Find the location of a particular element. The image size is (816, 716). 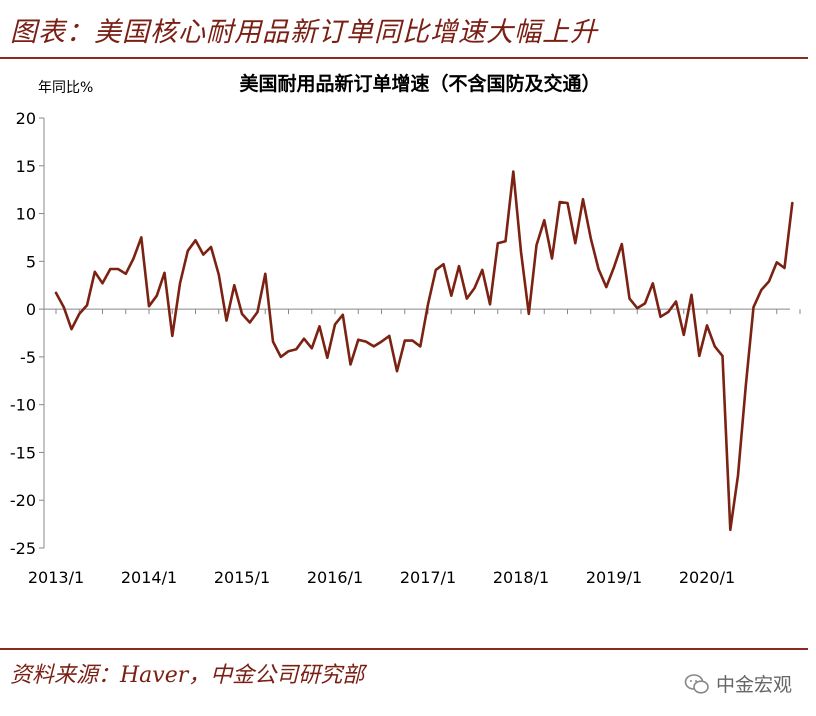

source-note: 资料来源：Haver，中金公司研究部 is located at coordinates (187, 675).